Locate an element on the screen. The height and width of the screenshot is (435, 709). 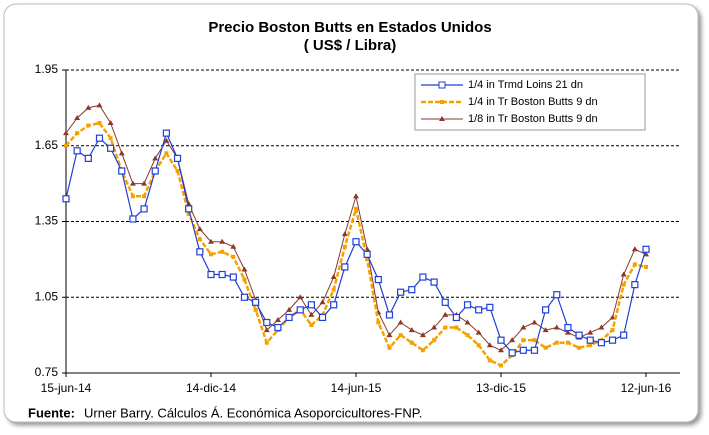
y-tick-label: 0.75 is located at coordinates (47, 372).